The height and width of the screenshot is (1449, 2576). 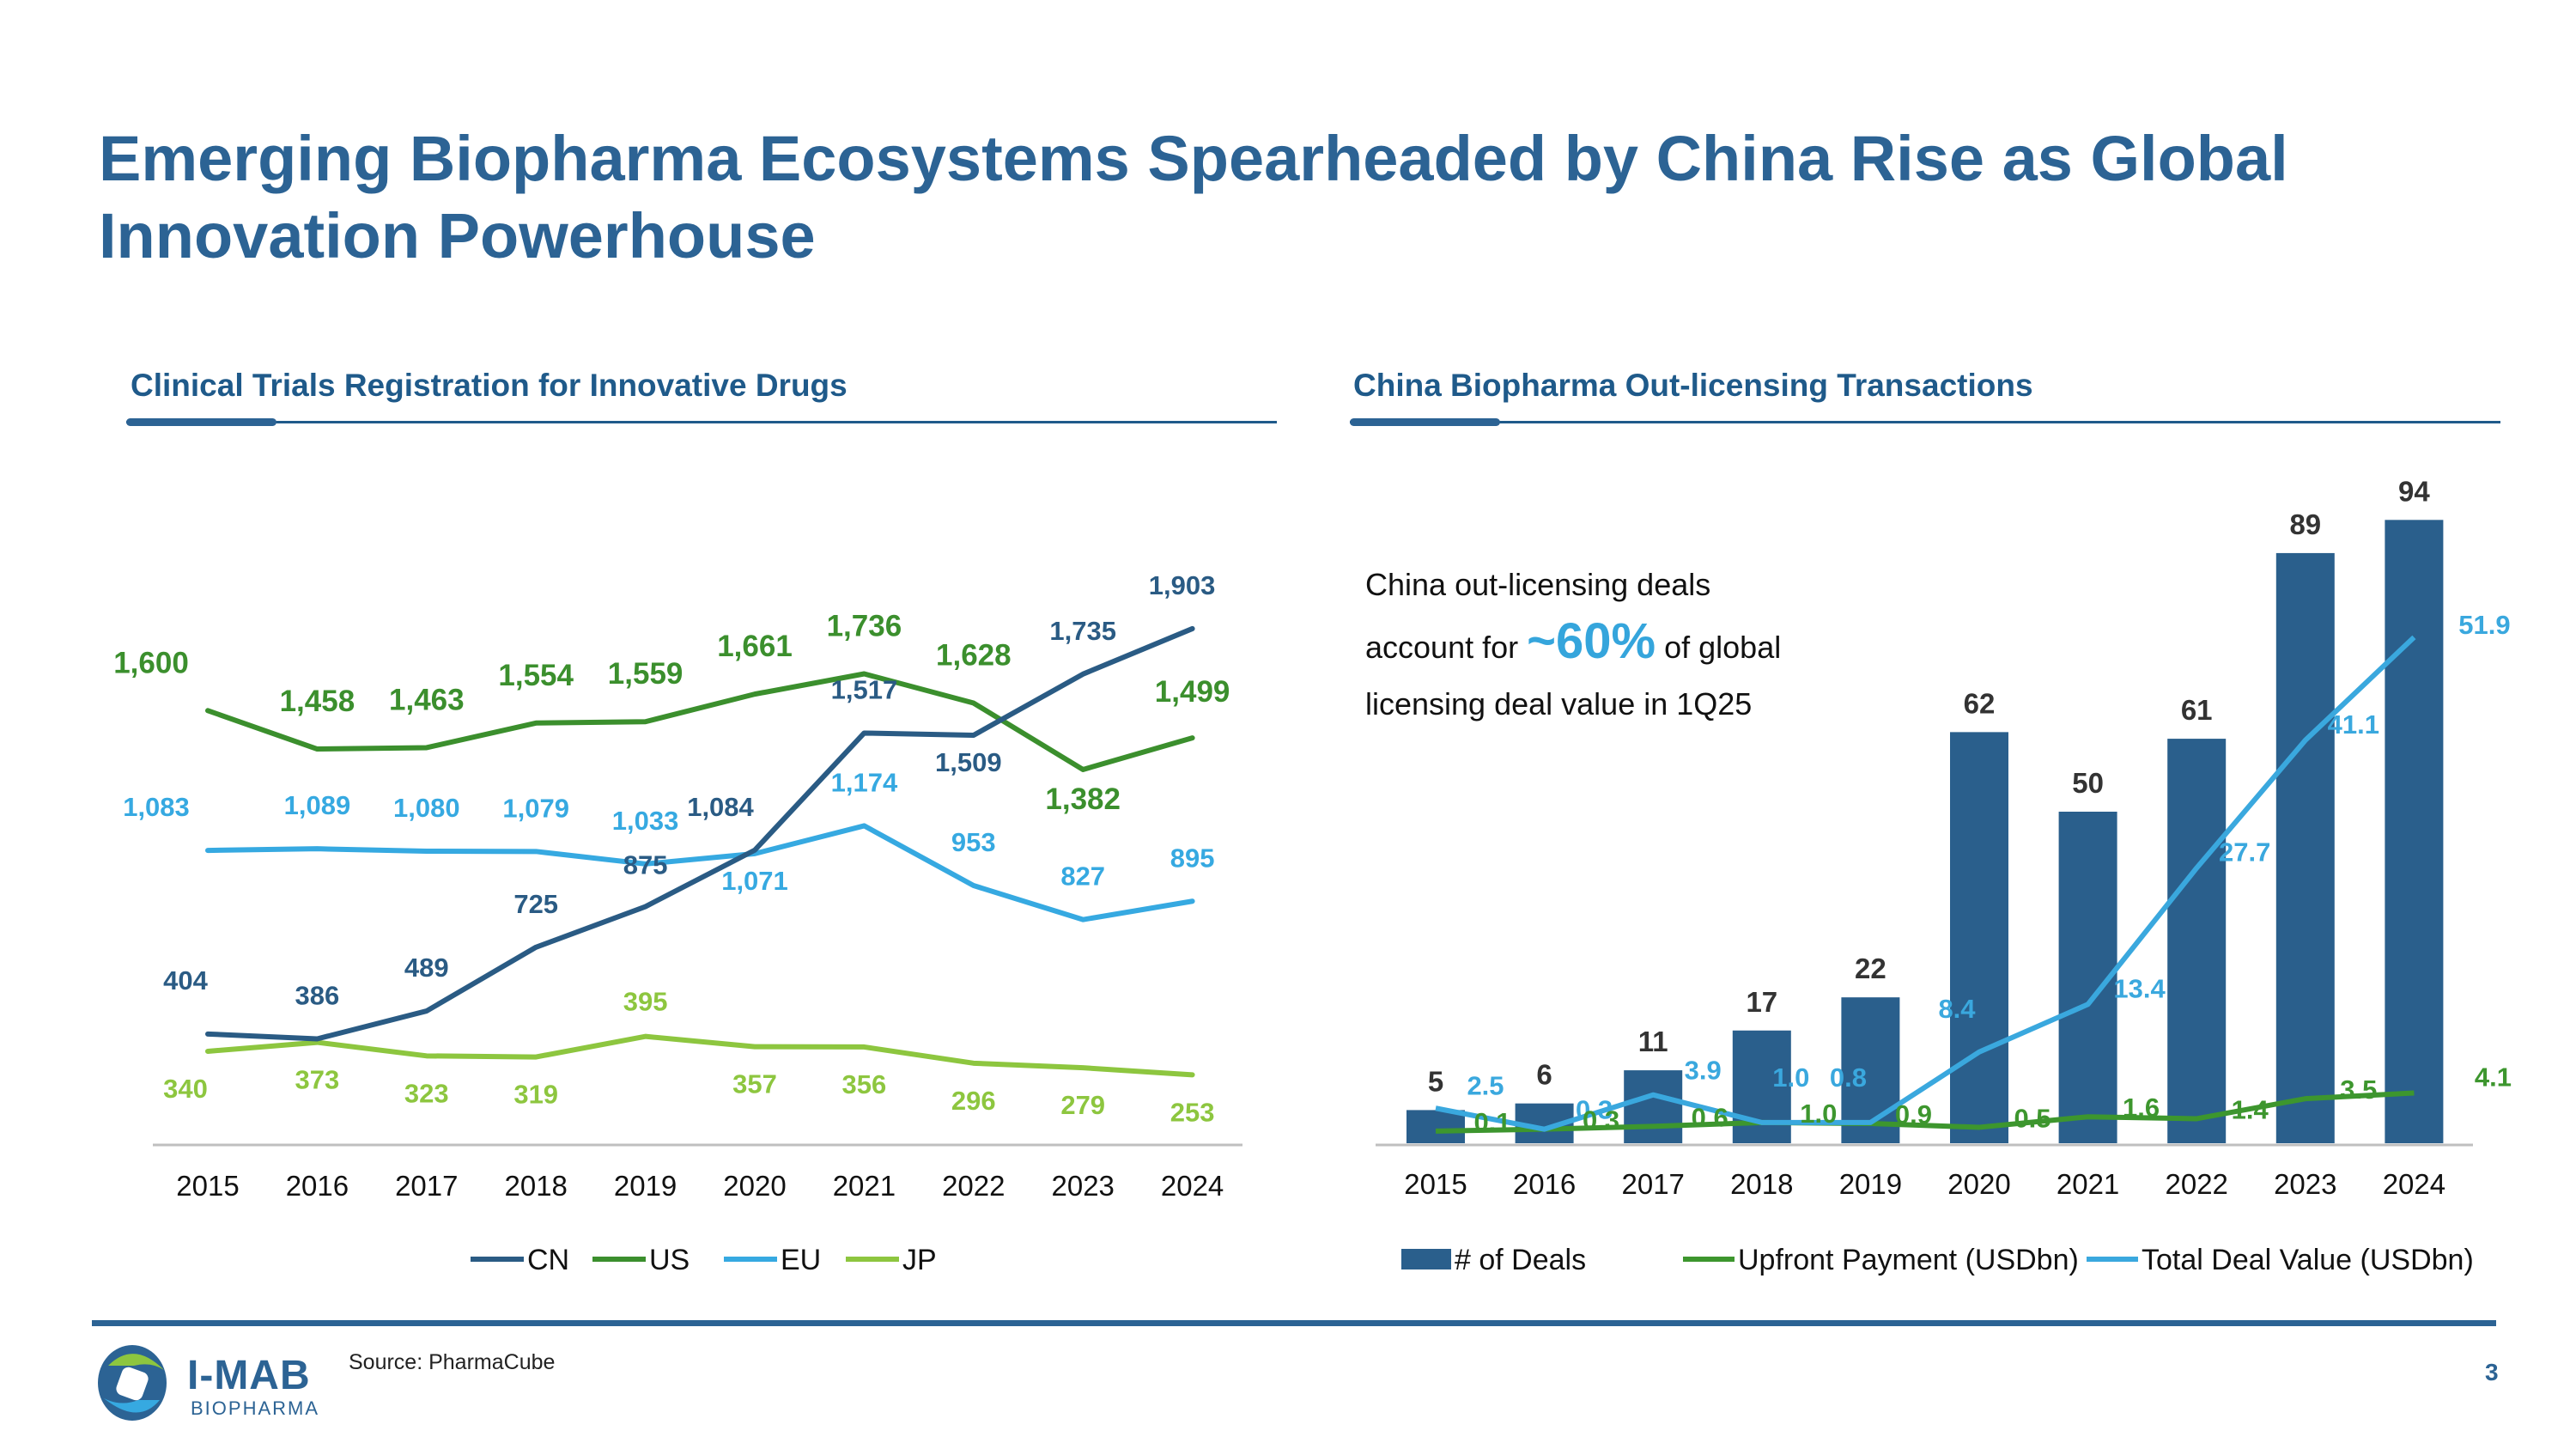 What do you see at coordinates (452, 1362) in the screenshot?
I see `source-note: Source: PharmaCube` at bounding box center [452, 1362].